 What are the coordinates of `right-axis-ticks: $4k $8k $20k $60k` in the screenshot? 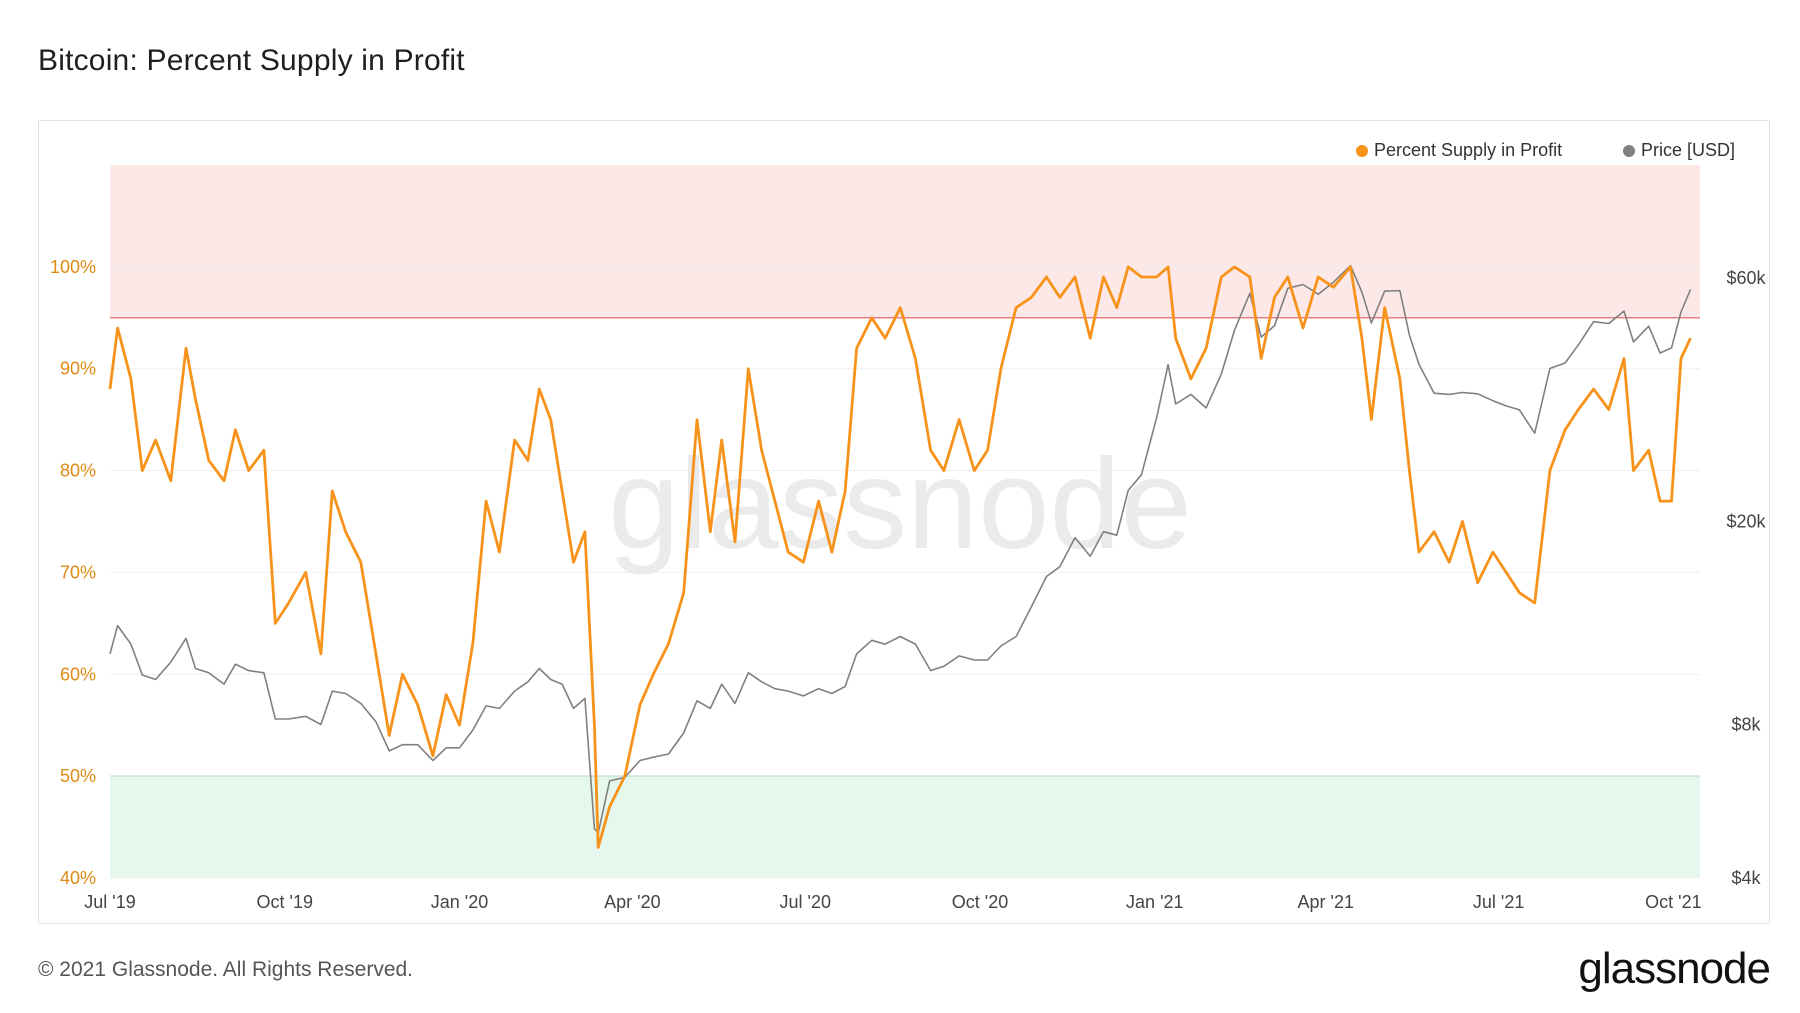 It's located at (1746, 578).